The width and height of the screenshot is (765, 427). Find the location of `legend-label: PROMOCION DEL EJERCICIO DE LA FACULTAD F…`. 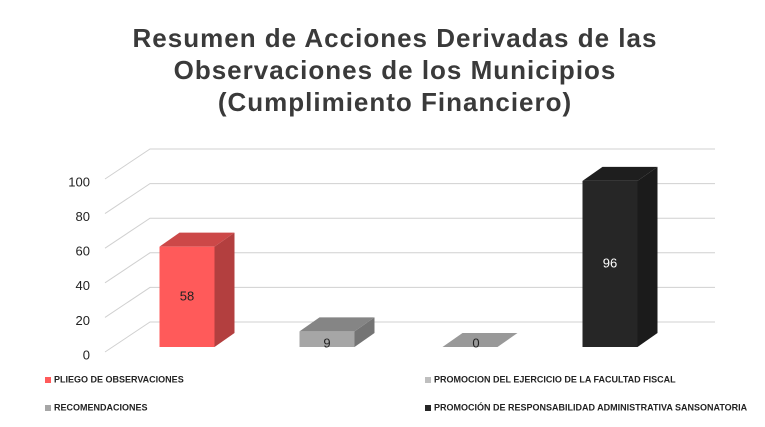

legend-label: PROMOCION DEL EJERCICIO DE LA FACULTAD F… is located at coordinates (555, 379).